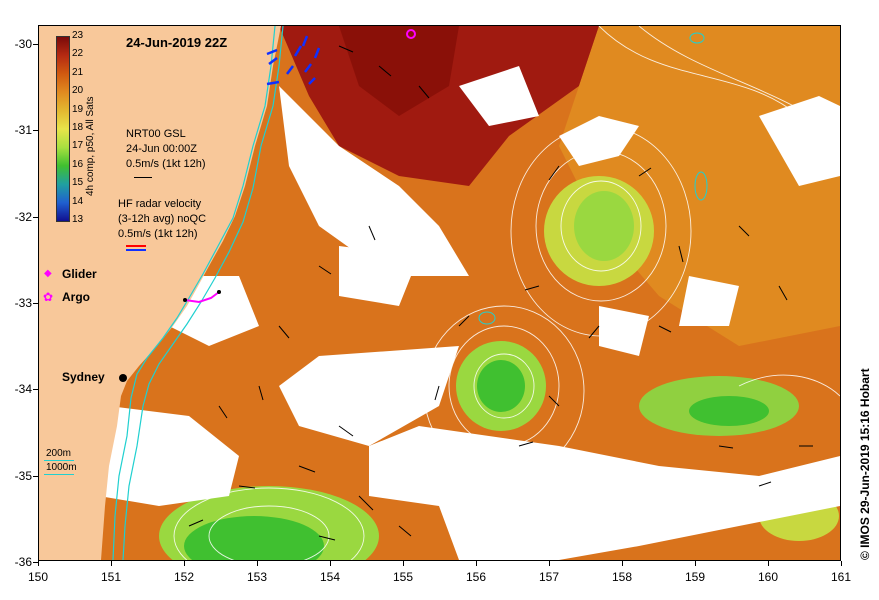 The image size is (879, 600). I want to click on radar-legend-line-1: HF radar velocity, so click(160, 204).